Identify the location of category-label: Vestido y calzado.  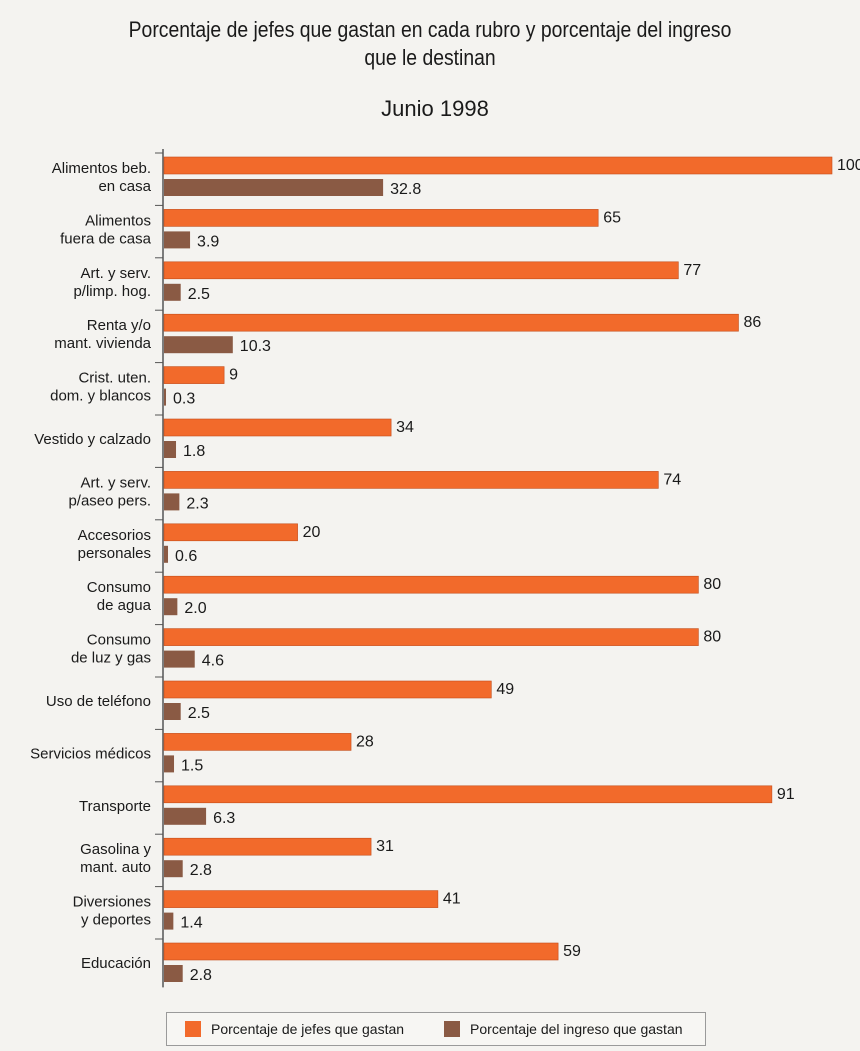
(92, 439).